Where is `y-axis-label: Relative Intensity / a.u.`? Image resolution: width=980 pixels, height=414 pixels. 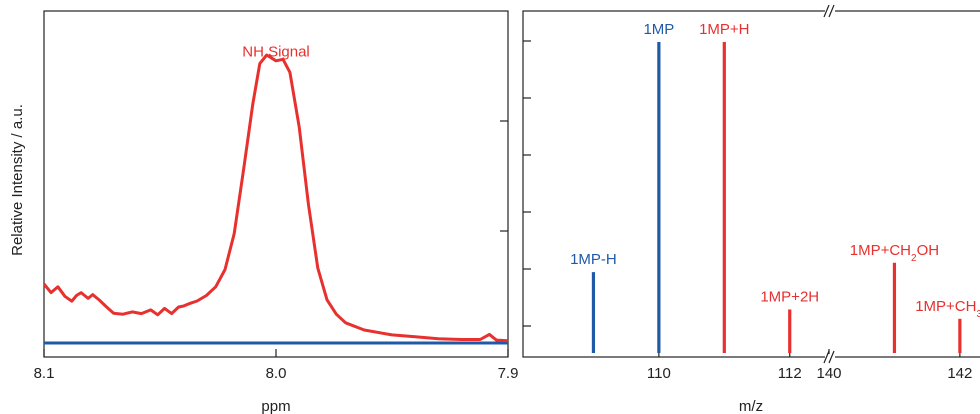 y-axis-label: Relative Intensity / a.u. is located at coordinates (17, 180).